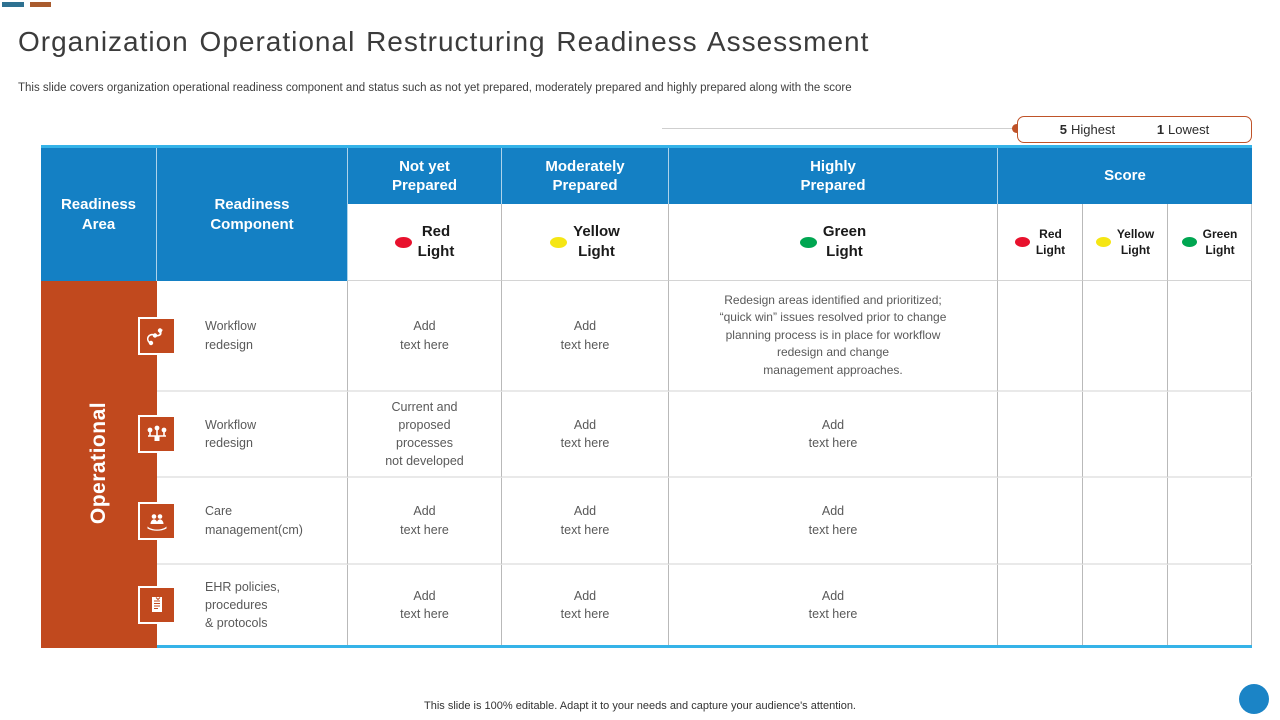 The height and width of the screenshot is (720, 1280). Describe the element at coordinates (1220, 241) in the screenshot. I see `score-green-light-label: Green Light` at that location.